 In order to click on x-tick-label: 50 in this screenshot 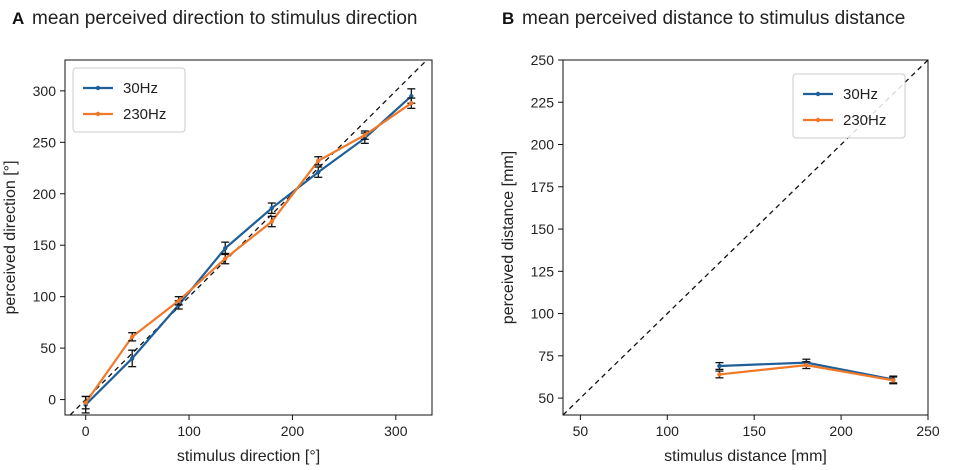, I will do `click(581, 431)`.